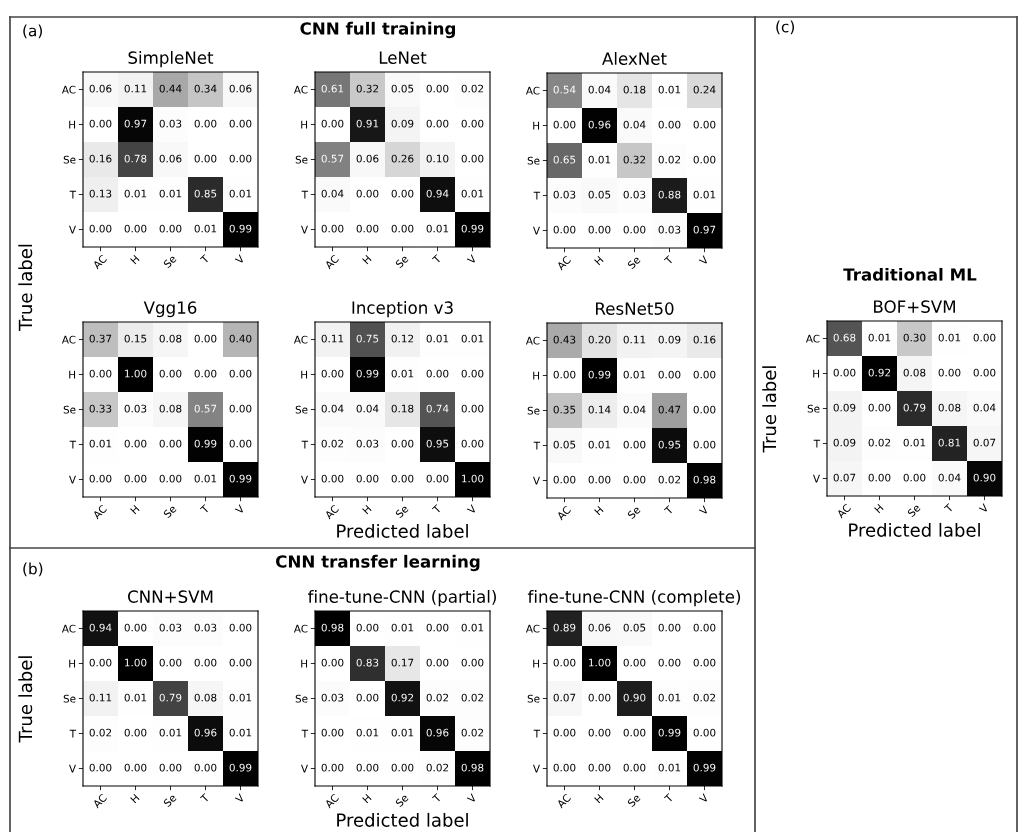 Image resolution: width=1021 pixels, height=832 pixels. Describe the element at coordinates (205, 193) in the screenshot. I see `data-label: 0.85` at that location.